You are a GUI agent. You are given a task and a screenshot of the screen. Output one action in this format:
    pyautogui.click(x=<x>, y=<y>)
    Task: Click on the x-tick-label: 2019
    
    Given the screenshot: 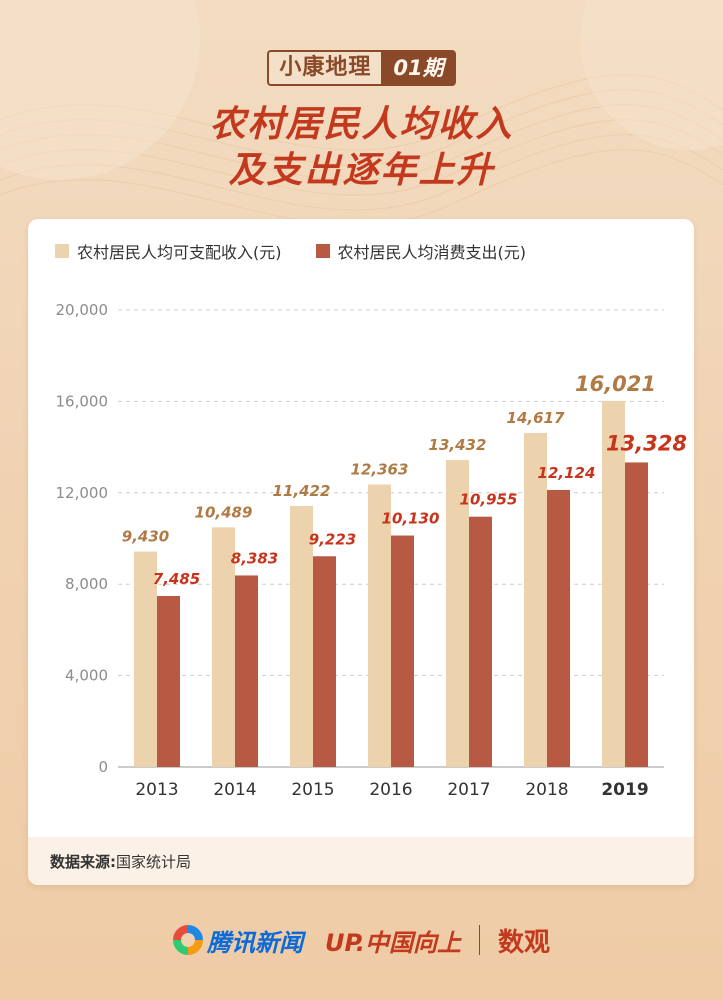 What is the action you would take?
    pyautogui.click(x=624, y=790)
    